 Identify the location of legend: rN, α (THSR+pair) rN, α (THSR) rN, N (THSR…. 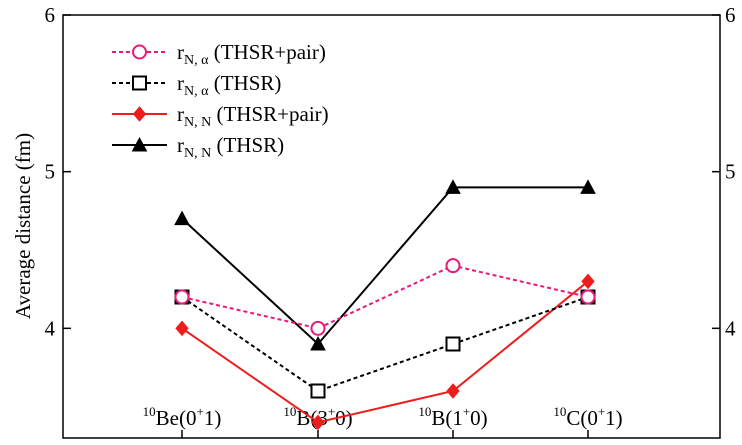
(220, 100).